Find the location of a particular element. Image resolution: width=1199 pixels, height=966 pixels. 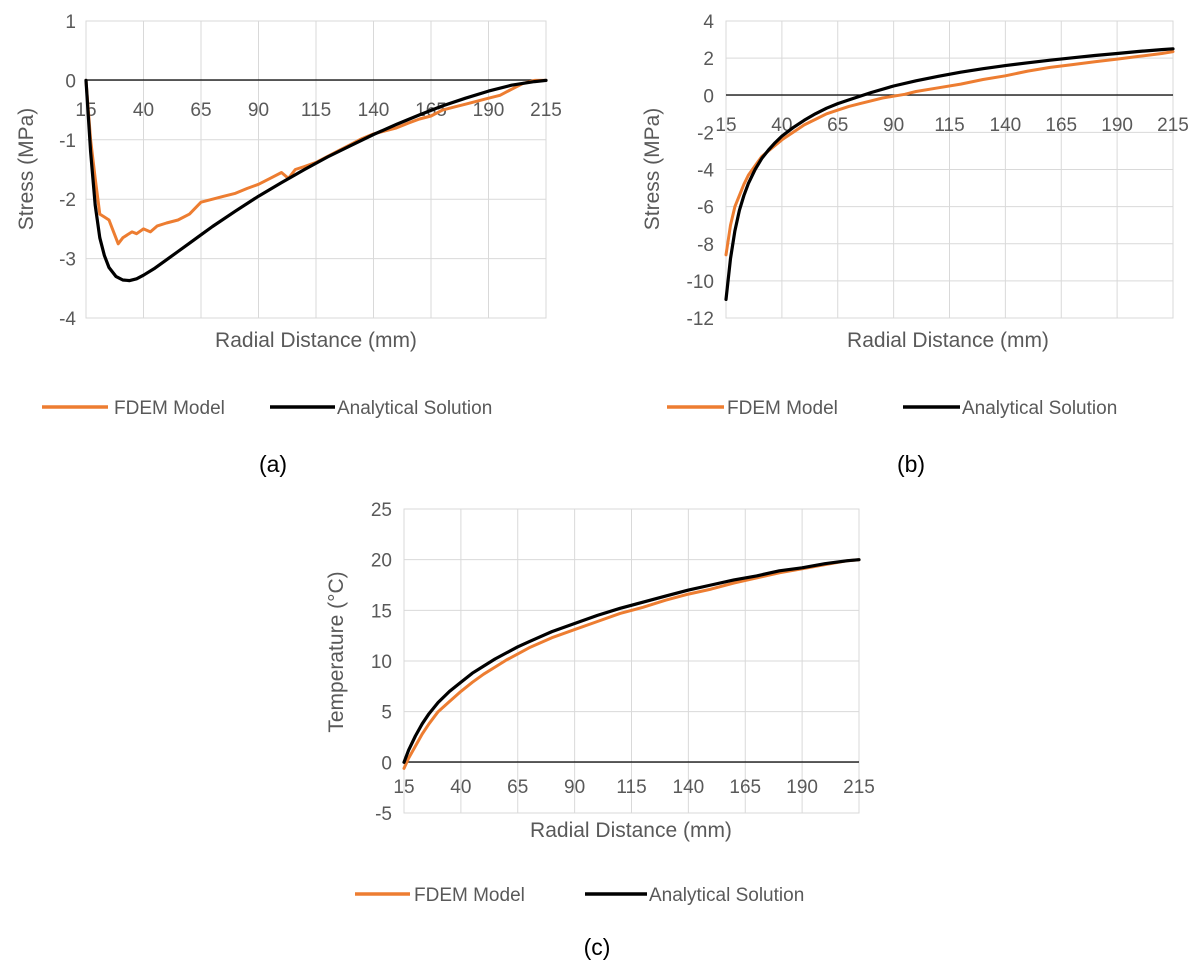

x-ticks-c: 15 40 65 90 115 140 165 190 215 is located at coordinates (633, 787).